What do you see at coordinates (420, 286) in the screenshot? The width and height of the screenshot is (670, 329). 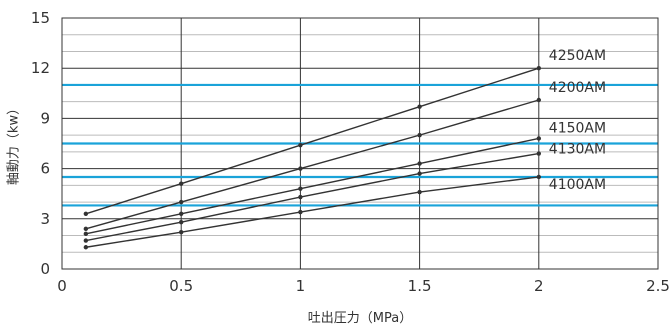 I see `x-tick-label: 1.5` at bounding box center [420, 286].